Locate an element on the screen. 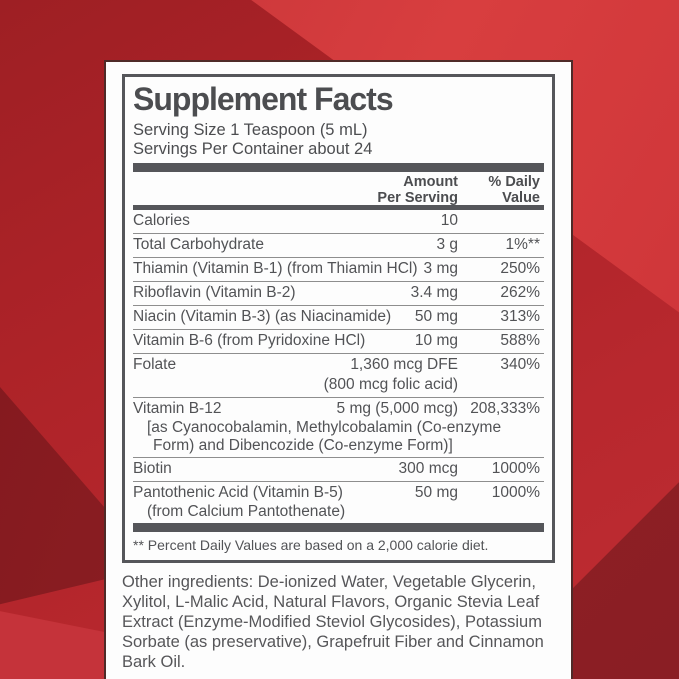 The width and height of the screenshot is (679, 679). nutrient-daily-value: 340% is located at coordinates (520, 365).